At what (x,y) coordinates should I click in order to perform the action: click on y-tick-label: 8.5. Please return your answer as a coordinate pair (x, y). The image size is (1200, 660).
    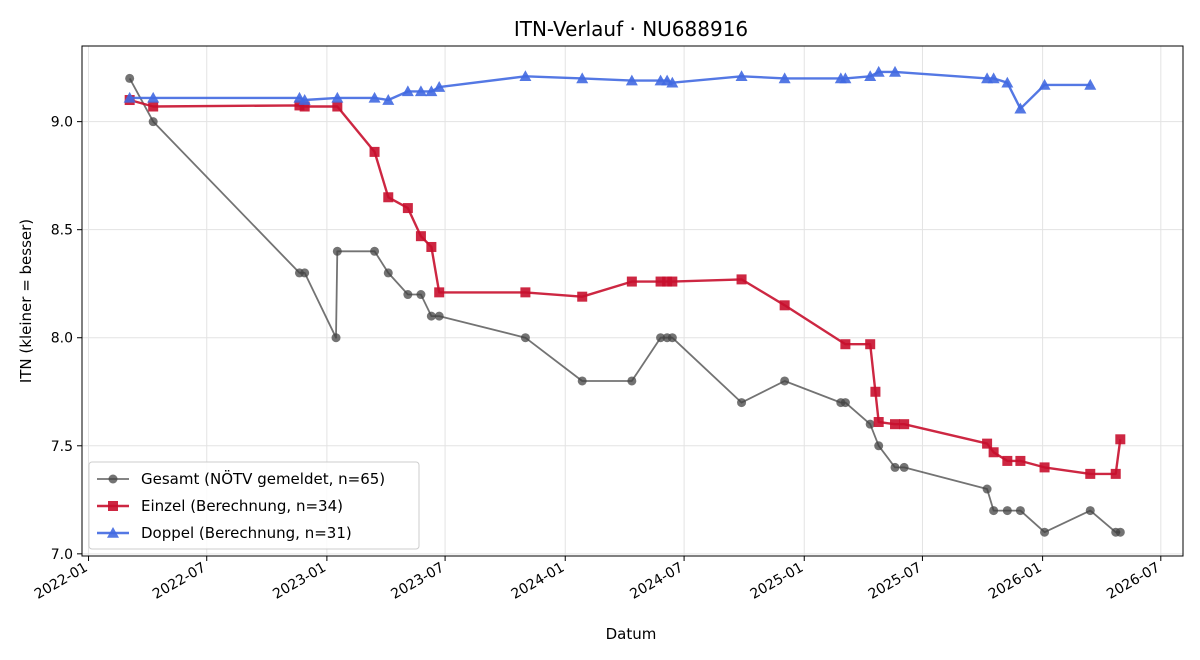
    Looking at the image, I should click on (62, 231).